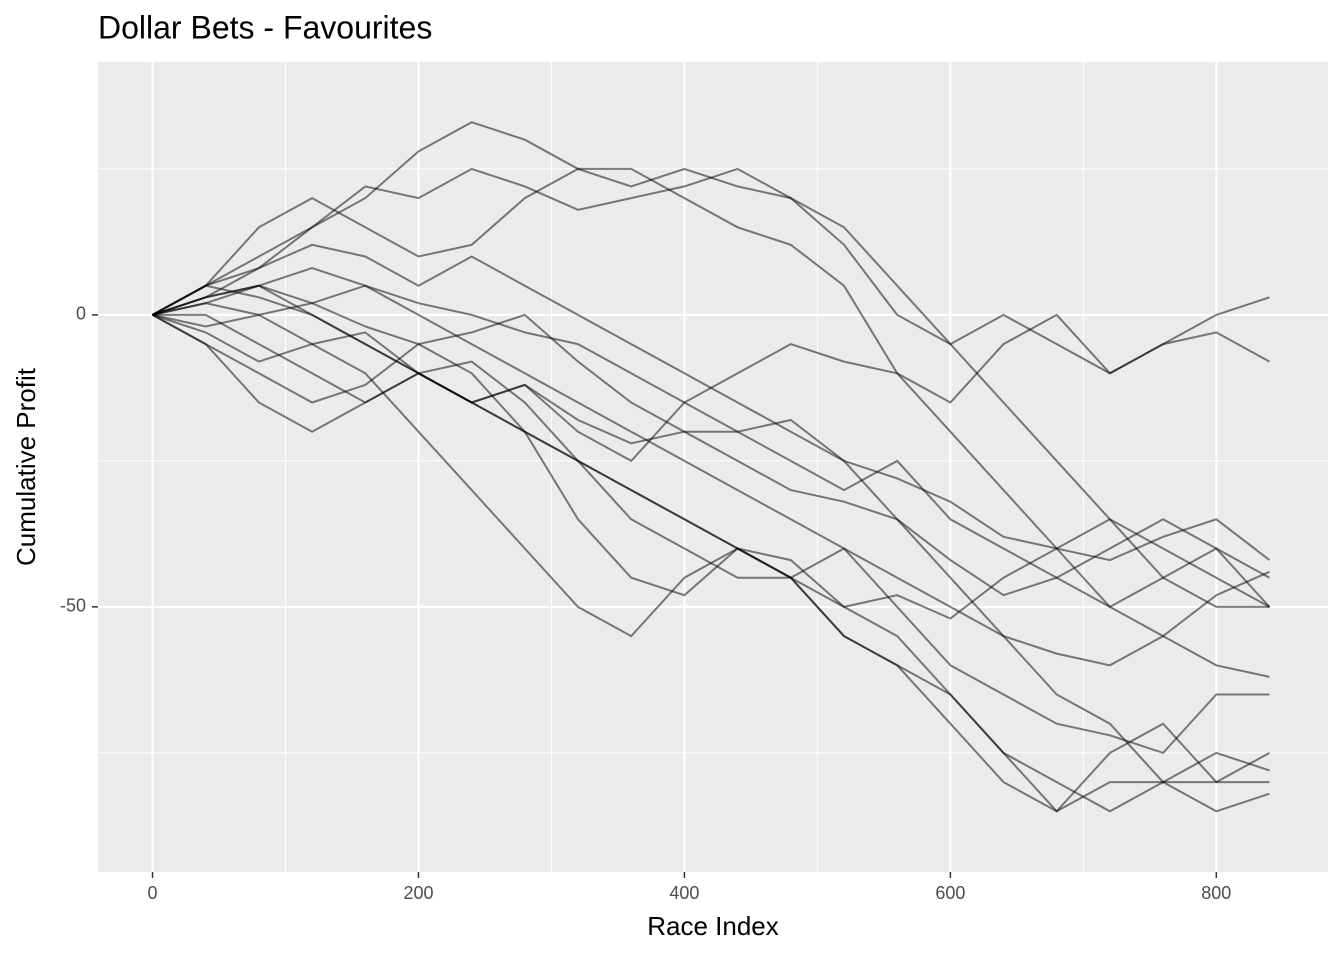  What do you see at coordinates (81, 314) in the screenshot?
I see `y-tick-label: 0` at bounding box center [81, 314].